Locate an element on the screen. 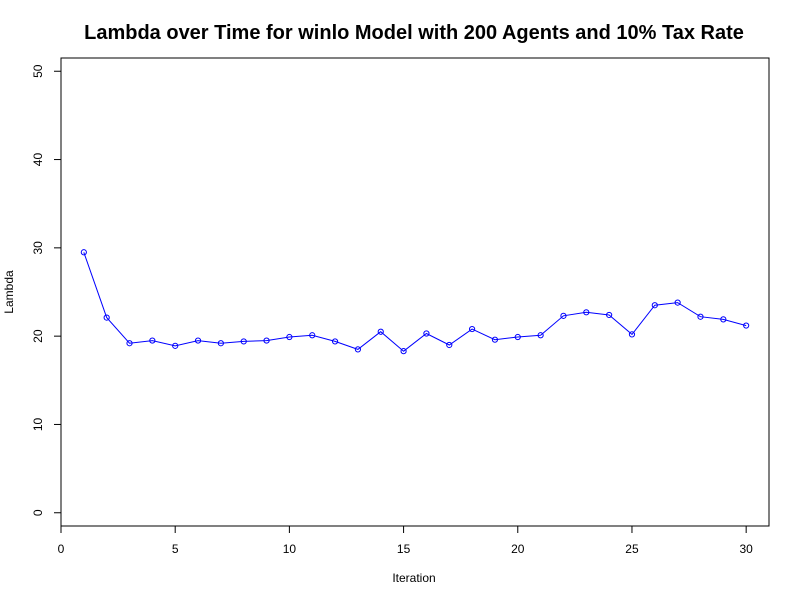 Image resolution: width=800 pixels, height=605 pixels. x-tick-label: 25 is located at coordinates (632, 549).